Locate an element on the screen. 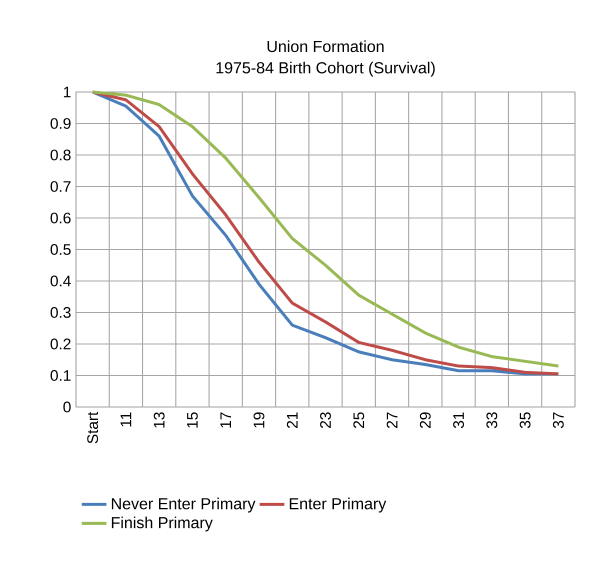  x-tick-label: 11 is located at coordinates (126, 419).